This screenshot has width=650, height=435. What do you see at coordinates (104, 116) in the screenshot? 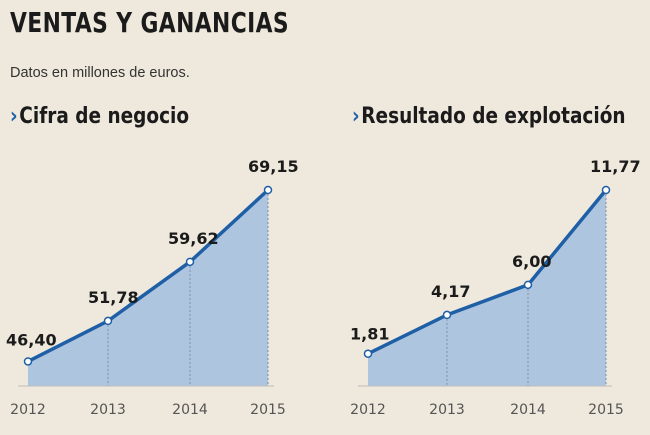
I see `chart-title-text: Cifra de negocio` at bounding box center [104, 116].